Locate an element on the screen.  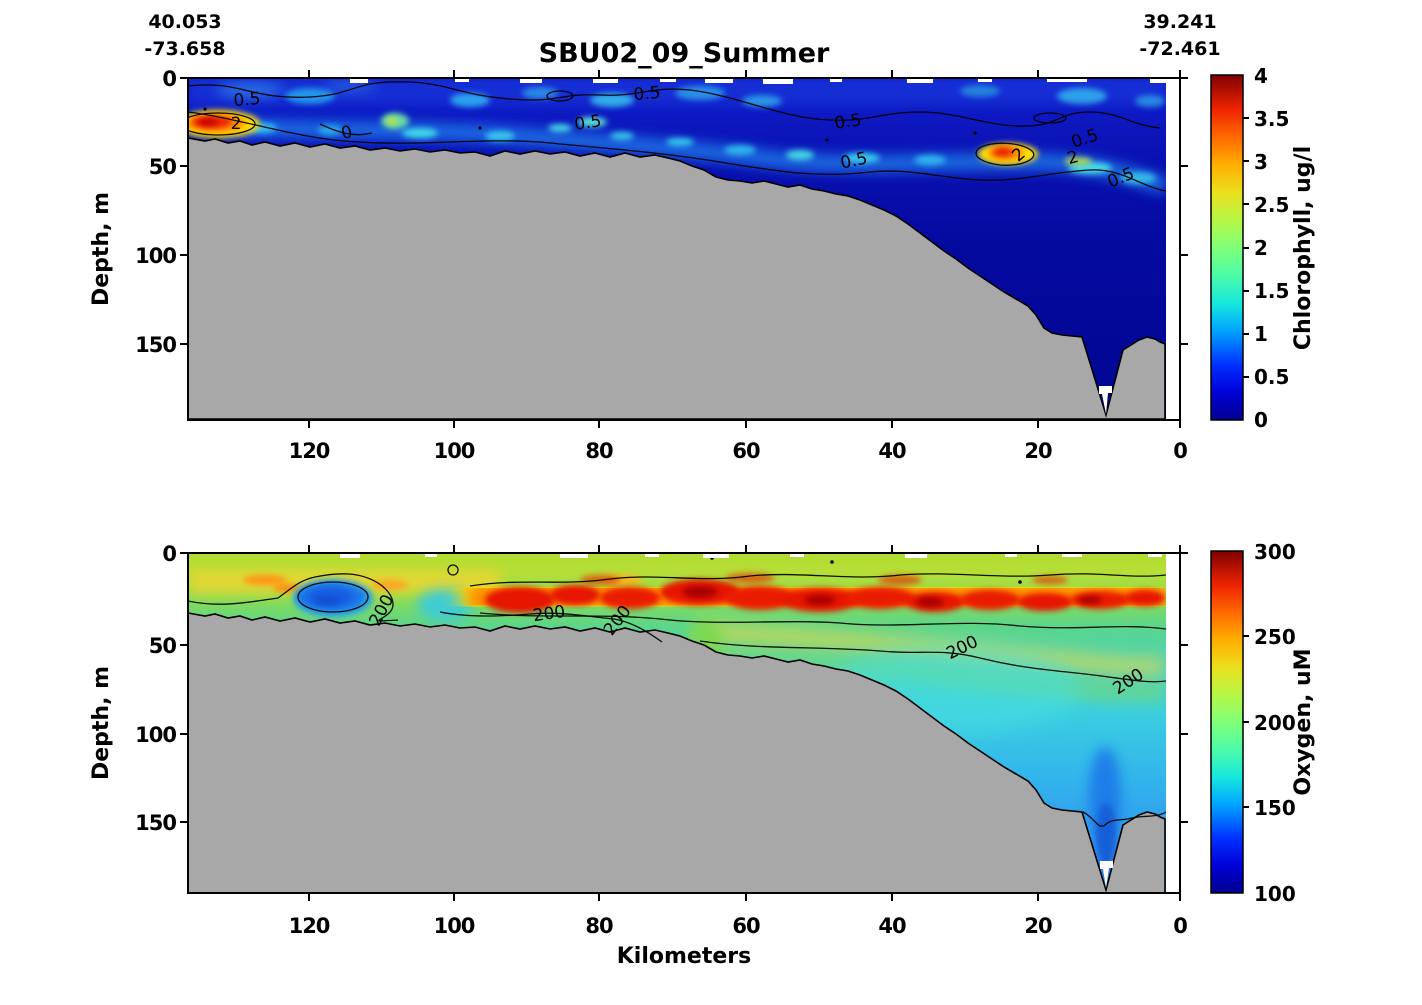
colorbar-tick: 2 is located at coordinates (1261, 248).